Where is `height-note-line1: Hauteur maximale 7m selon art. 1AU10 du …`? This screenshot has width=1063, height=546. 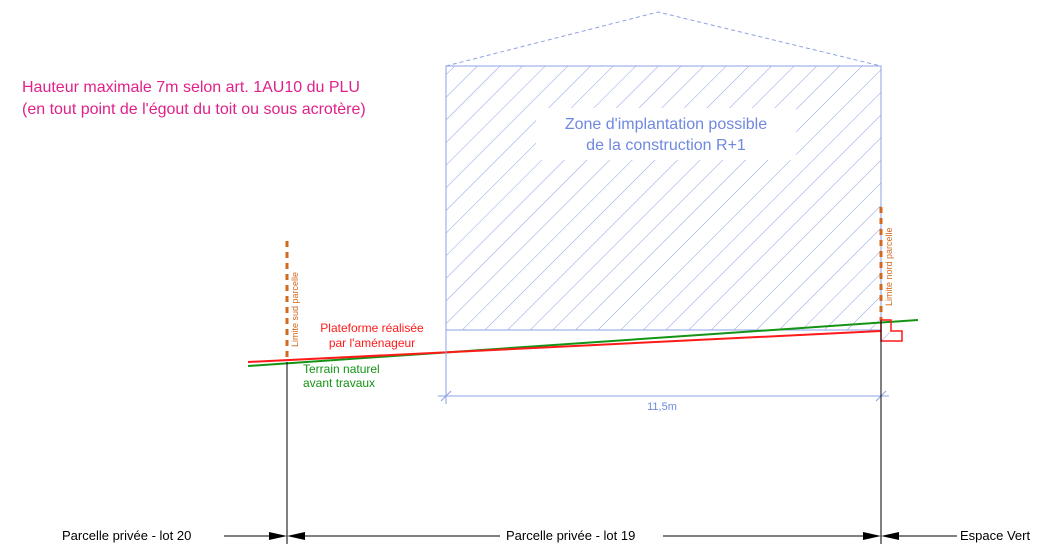 height-note-line1: Hauteur maximale 7m selon art. 1AU10 du … is located at coordinates (191, 87).